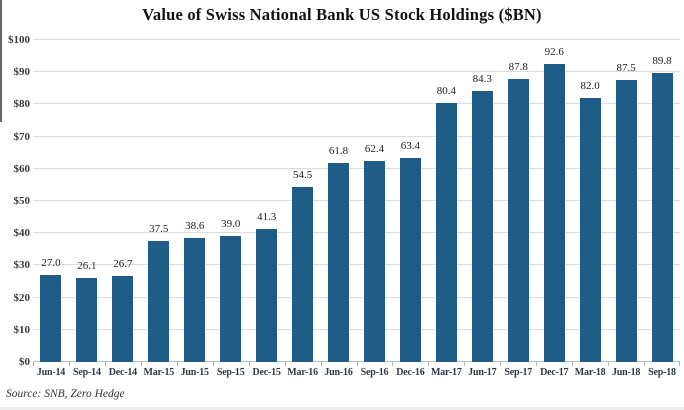 Image resolution: width=684 pixels, height=410 pixels. I want to click on bar-group: 37.5, so click(159, 201).